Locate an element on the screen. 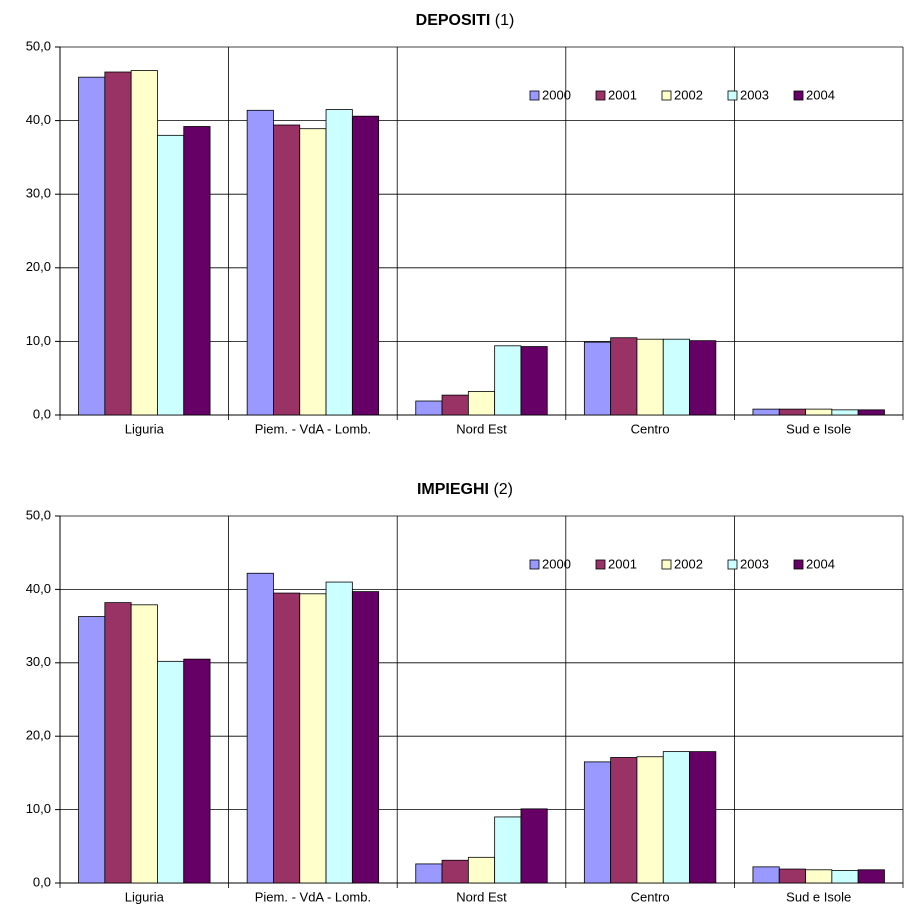 This screenshot has height=910, width=911. chart-title: DEPOSITI (1) is located at coordinates (465, 20).